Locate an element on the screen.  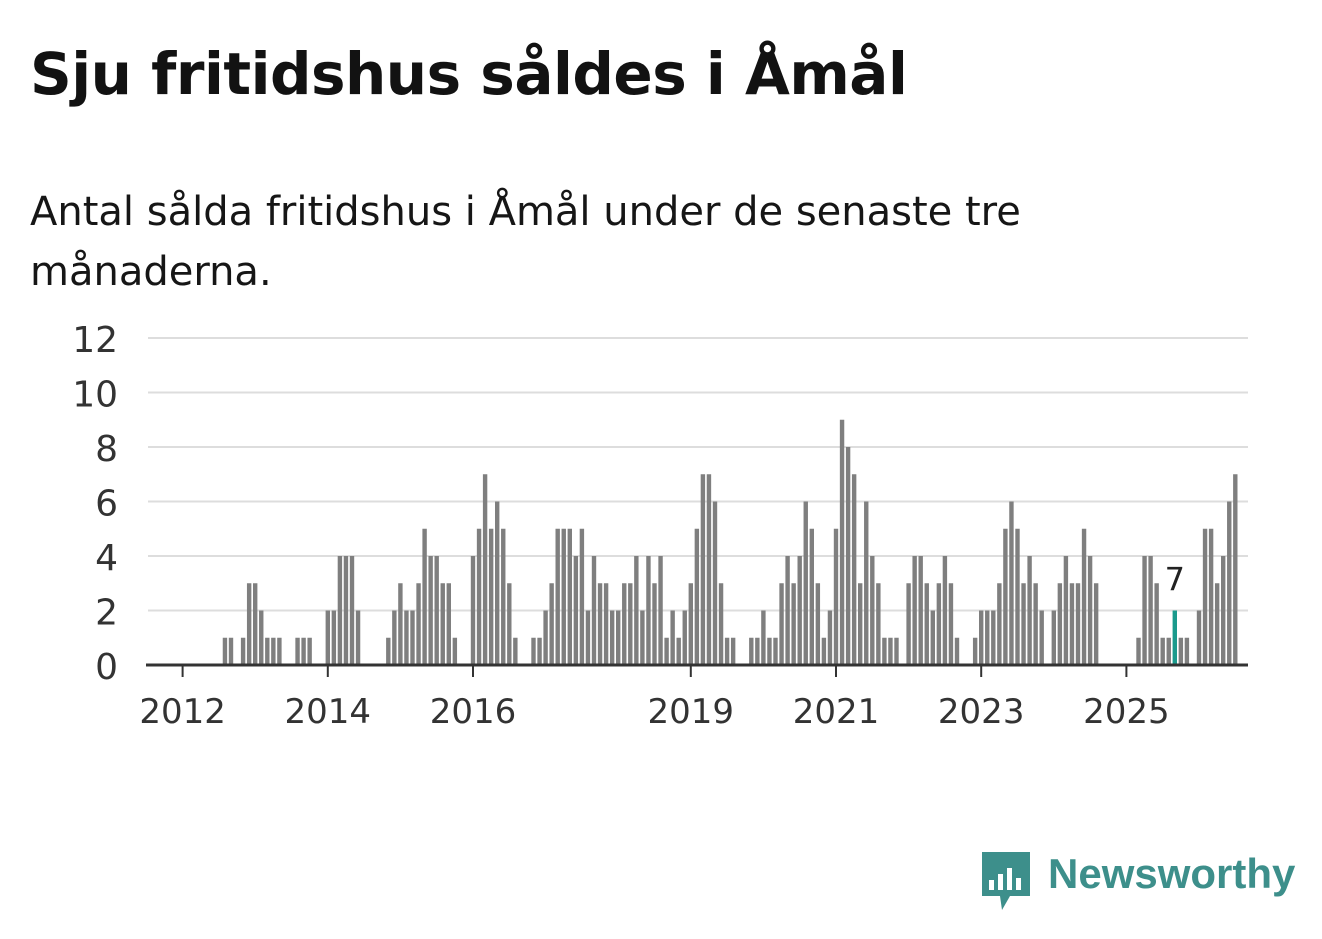
y-tick-label: 8 is located at coordinates (106, 449).